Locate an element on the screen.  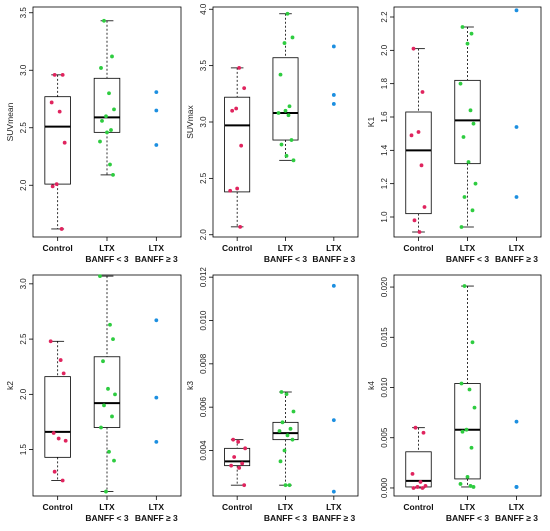
y-axis-label: k3 is located at coordinates (190, 385).